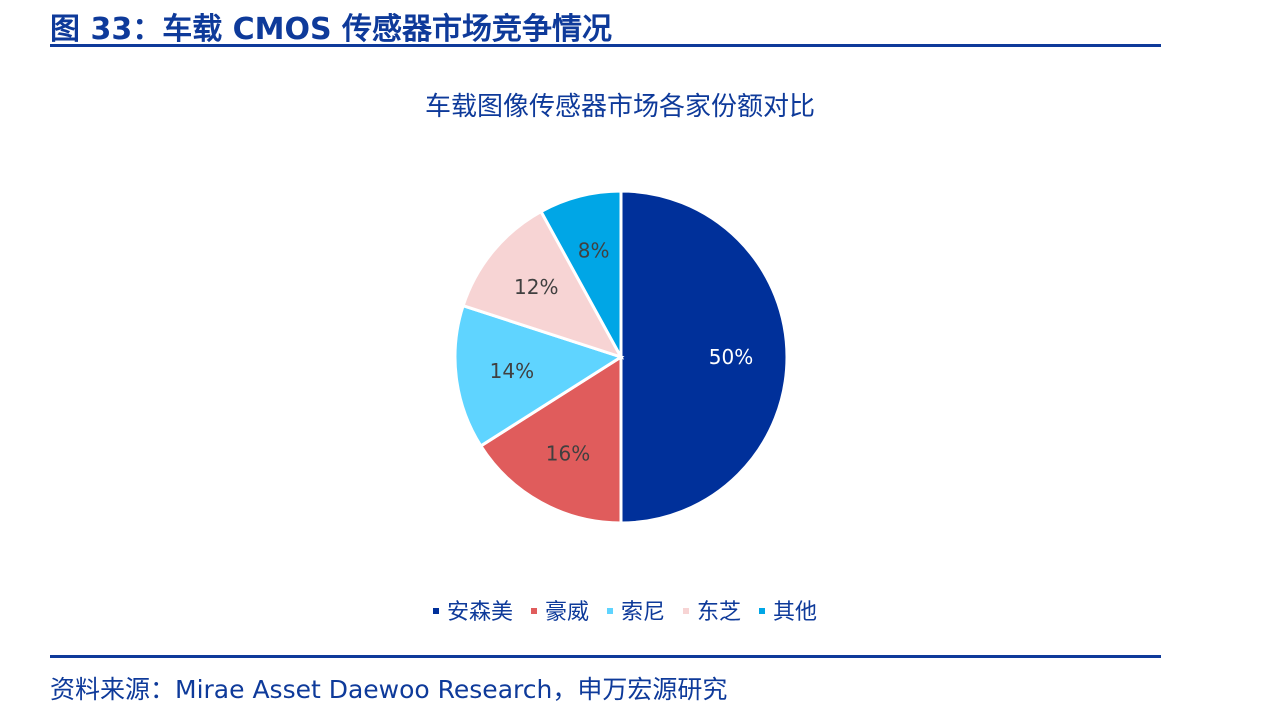 This screenshot has width=1270, height=706. Describe the element at coordinates (331, 29) in the screenshot. I see `figure-title: 图 33：车载 CMOS 传感器市场竞争情况` at that location.